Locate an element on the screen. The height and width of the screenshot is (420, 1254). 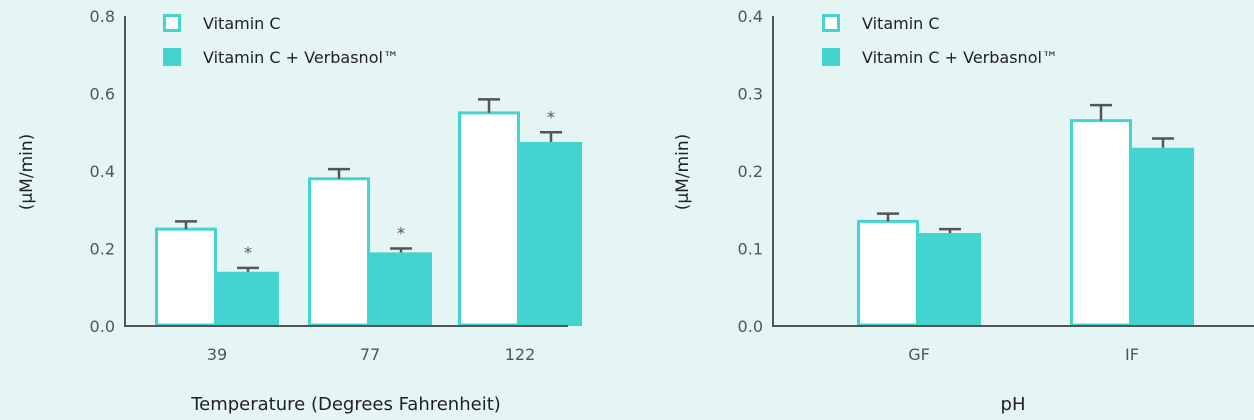
x-tick-label: GF is located at coordinates (919, 354).